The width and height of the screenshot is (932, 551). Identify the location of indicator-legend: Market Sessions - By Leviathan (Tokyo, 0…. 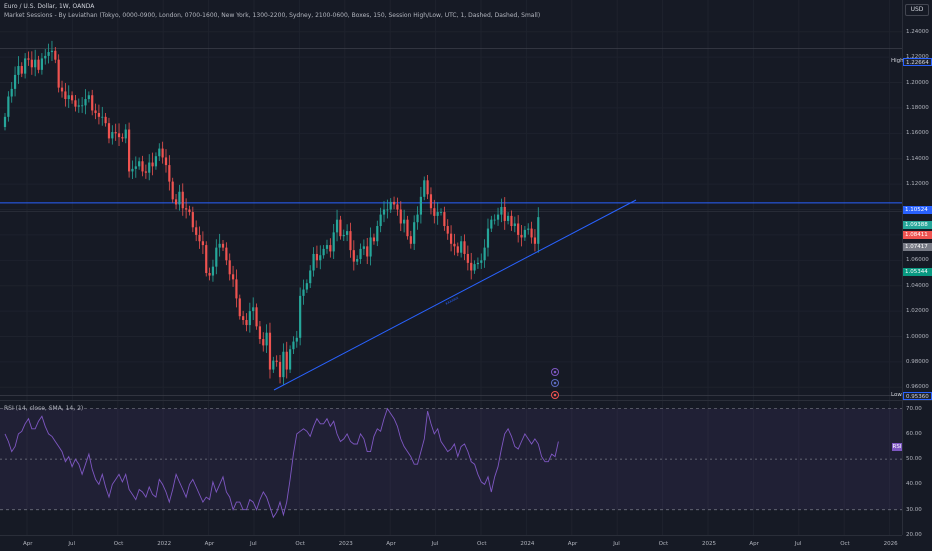
(272, 15).